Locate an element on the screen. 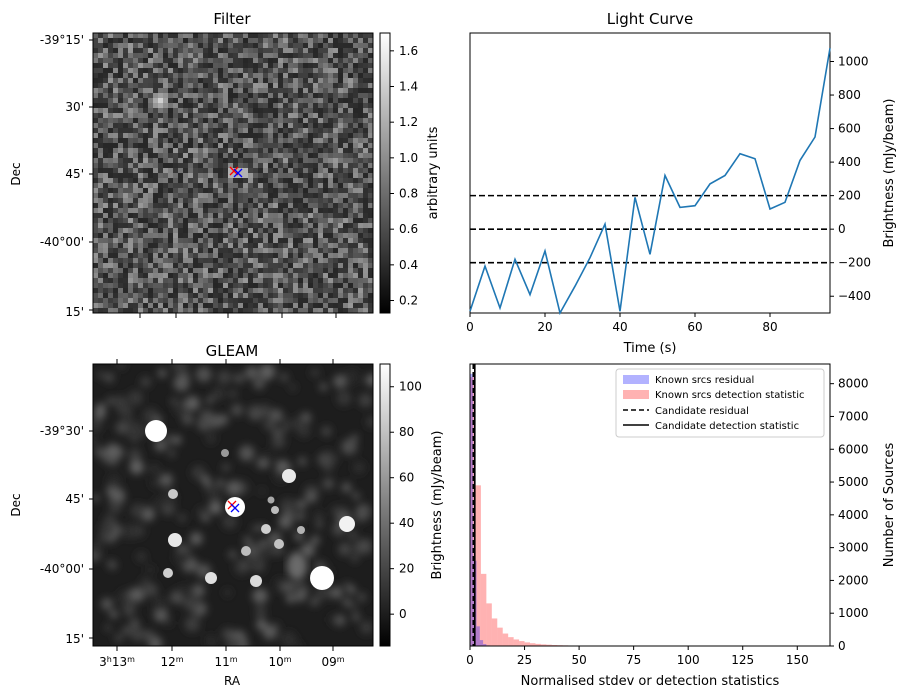 The height and width of the screenshot is (699, 907). detection-bar is located at coordinates (549, 645).